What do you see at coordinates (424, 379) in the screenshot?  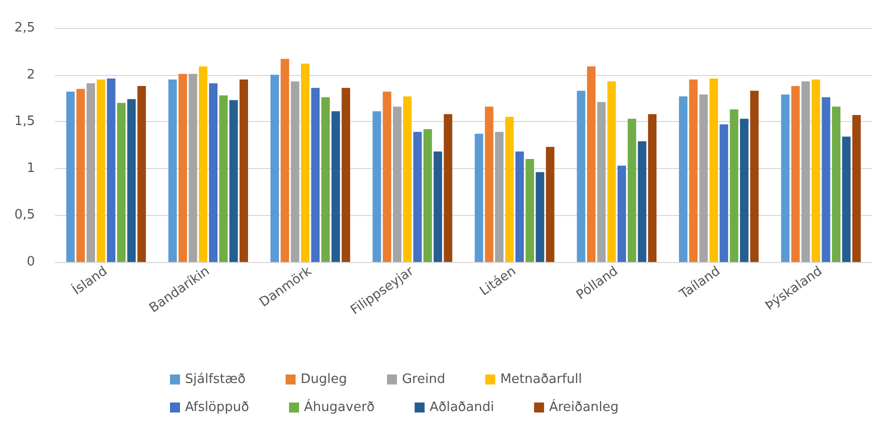 I see `legend-label: Greind` at bounding box center [424, 379].